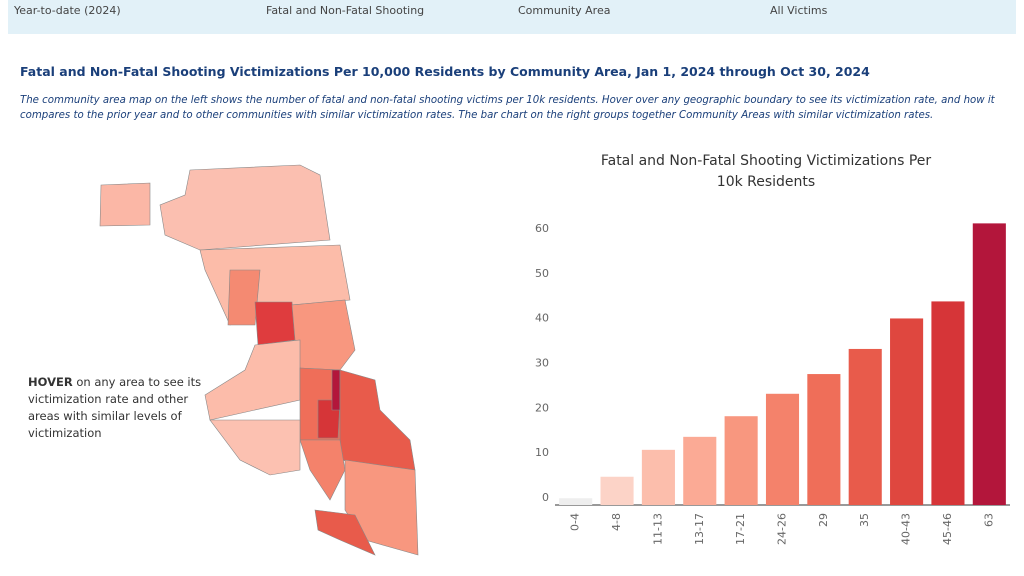  Describe the element at coordinates (699, 529) in the screenshot. I see `x-tick-label: 13-17` at that location.